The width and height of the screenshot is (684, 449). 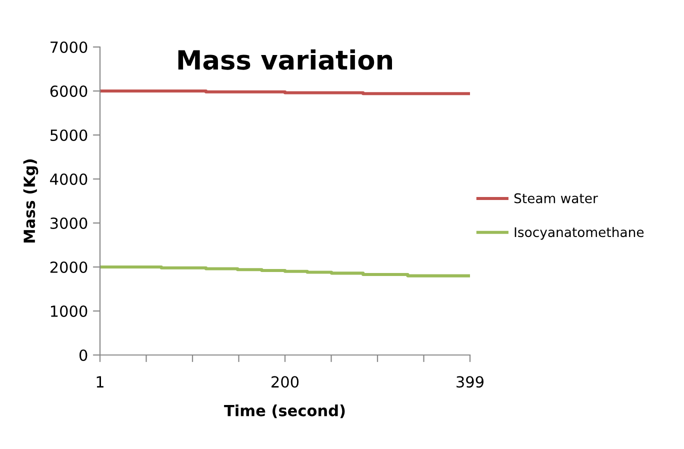 What do you see at coordinates (285, 382) in the screenshot?
I see `x-tick-label: 200` at bounding box center [285, 382].